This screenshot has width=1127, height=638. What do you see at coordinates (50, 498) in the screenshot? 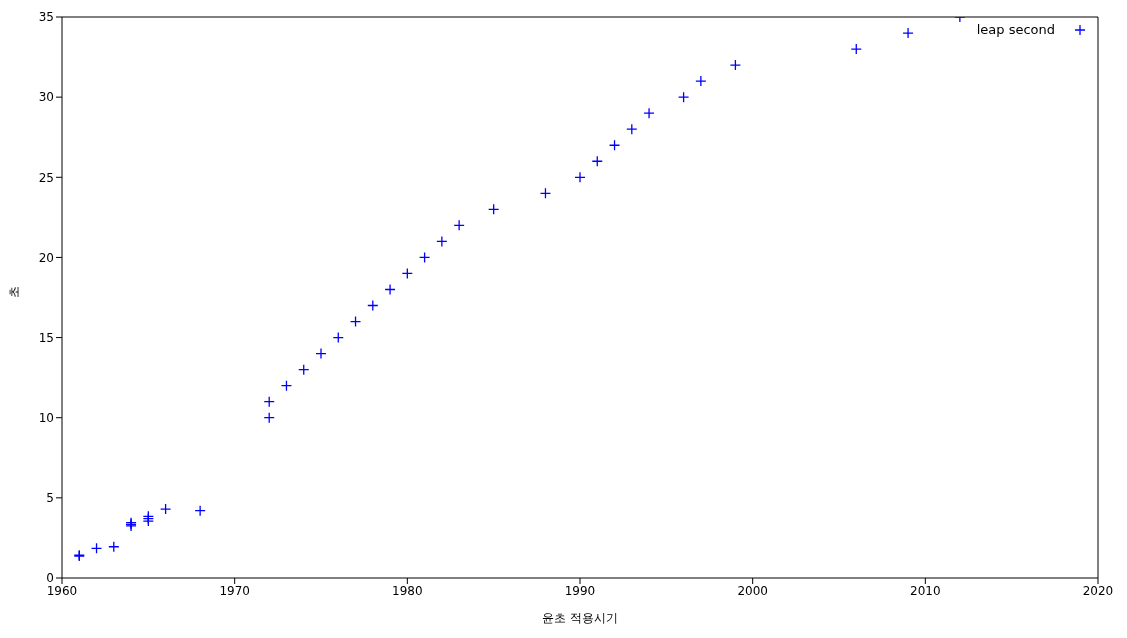
I see `y-tick-label: 5` at bounding box center [50, 498].